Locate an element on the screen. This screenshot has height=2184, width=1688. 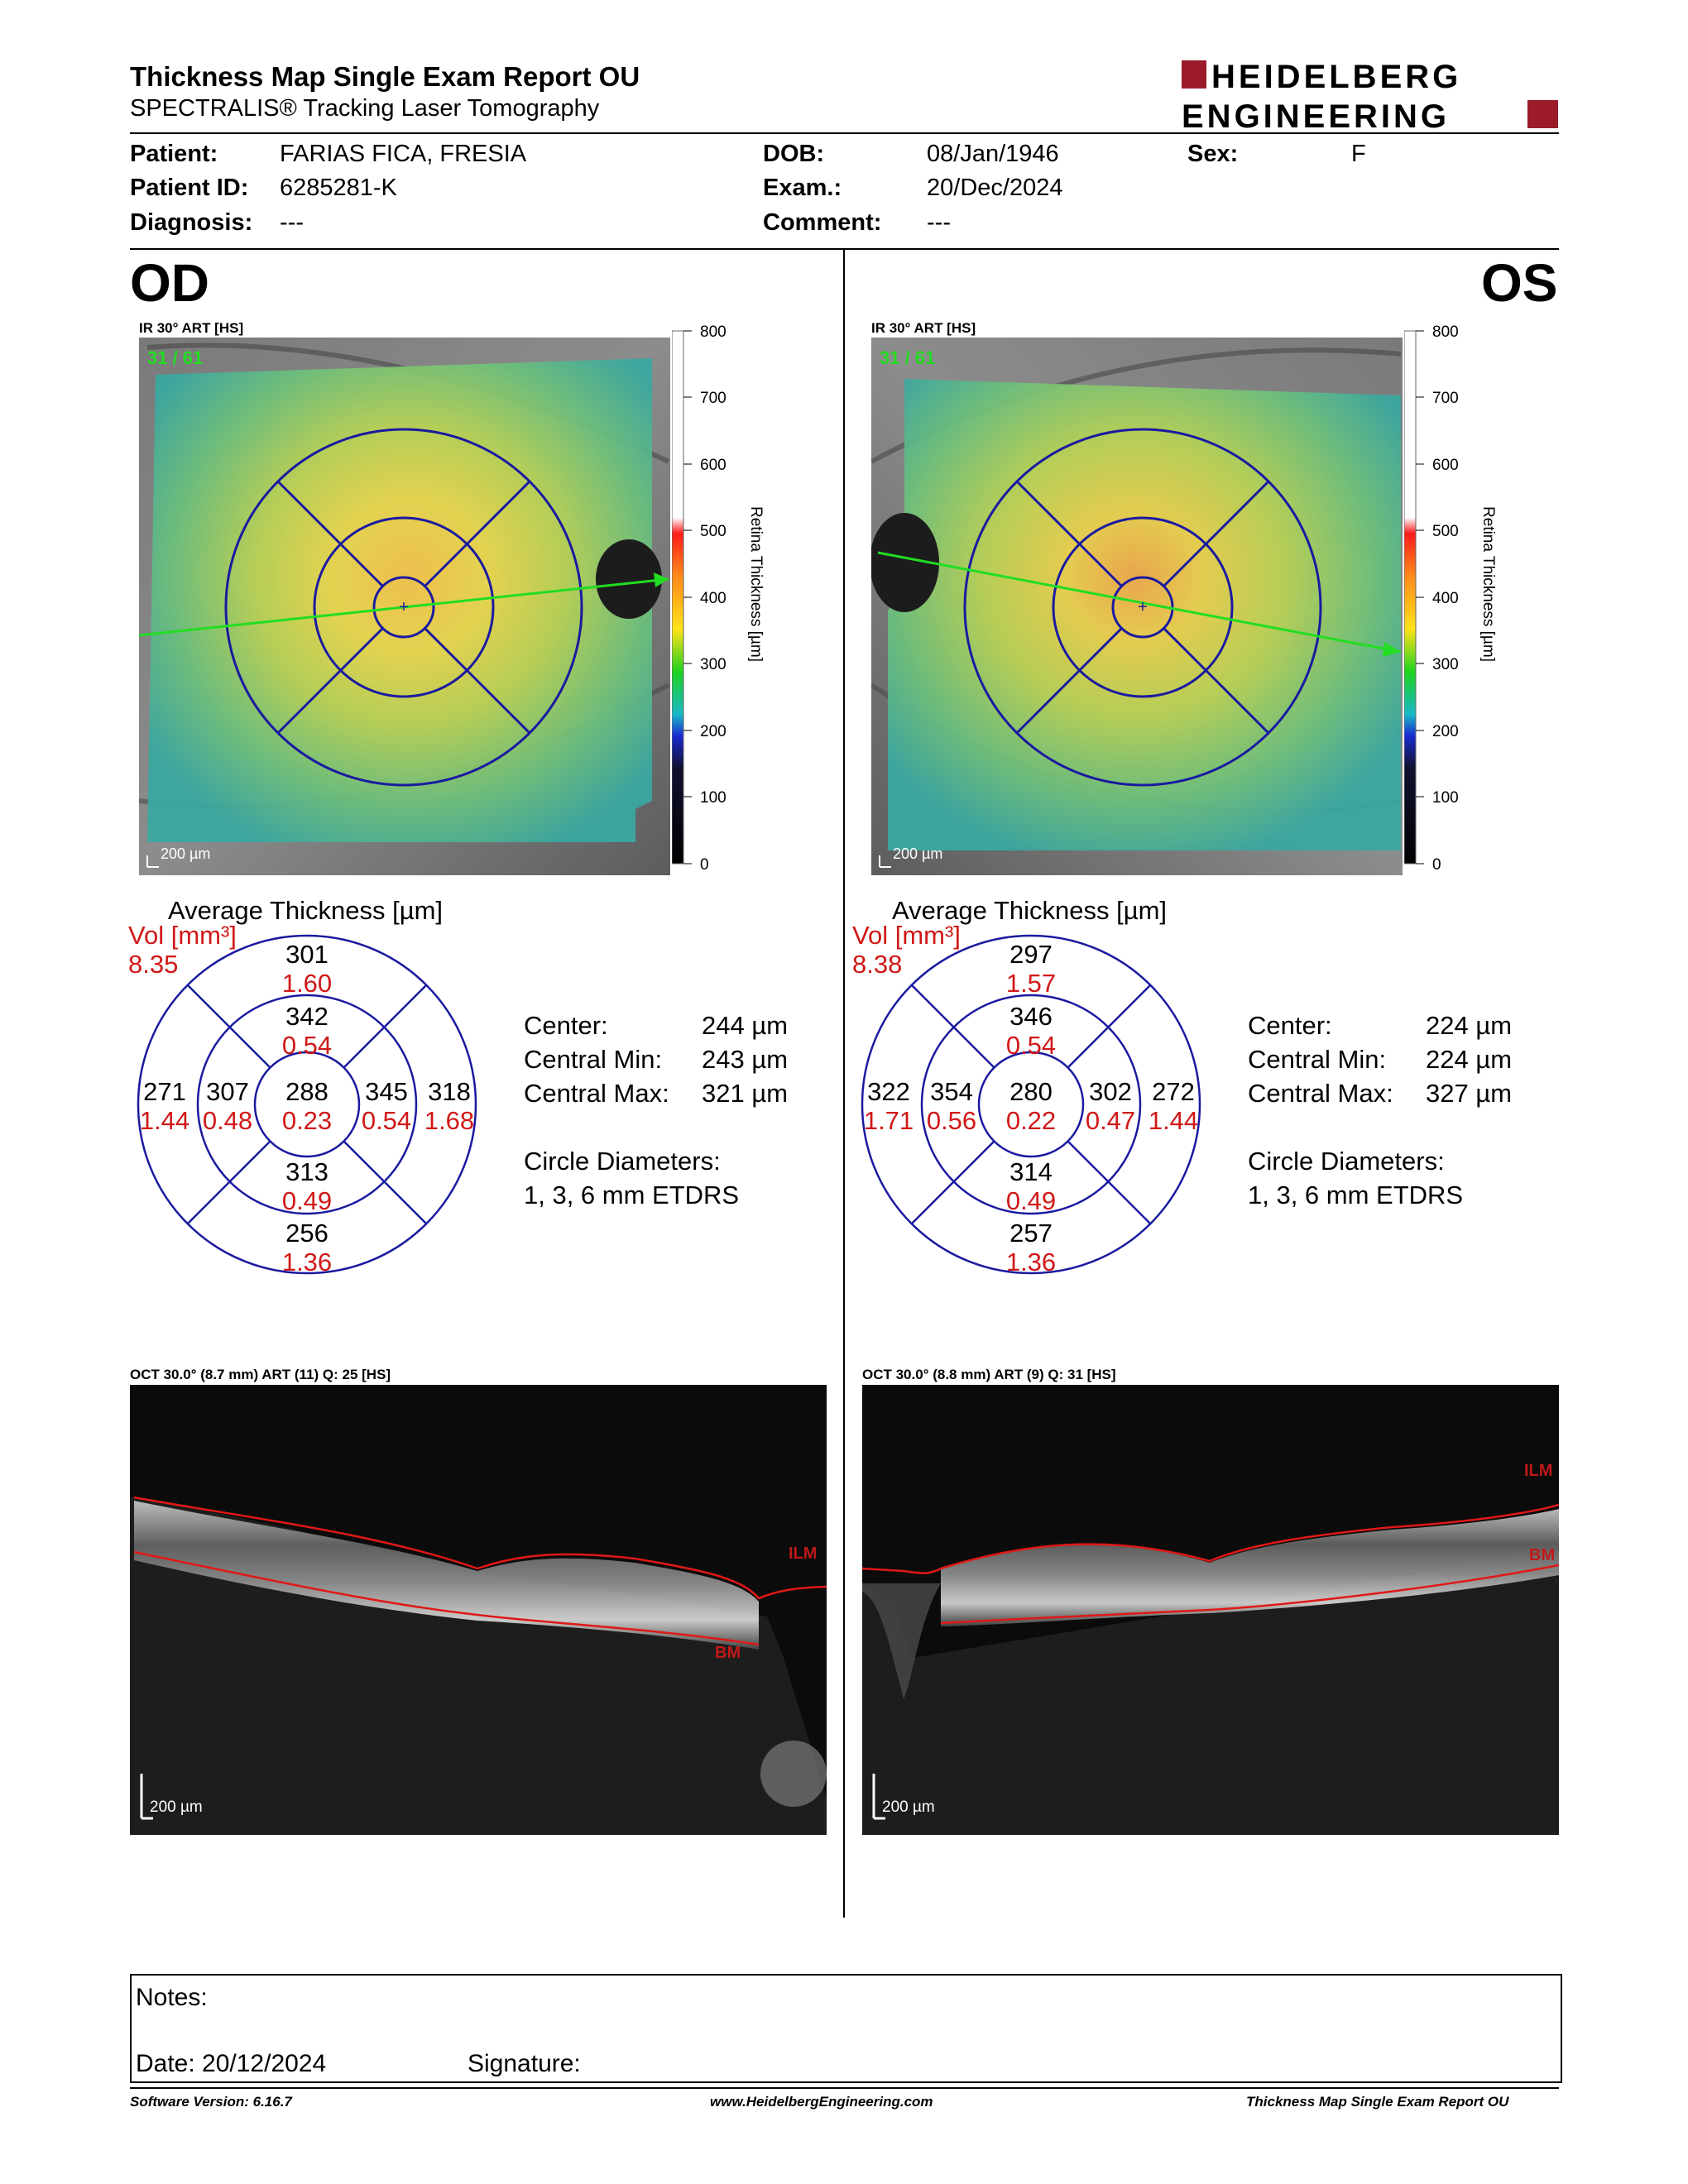
sex-label: Sex: is located at coordinates (1213, 154).